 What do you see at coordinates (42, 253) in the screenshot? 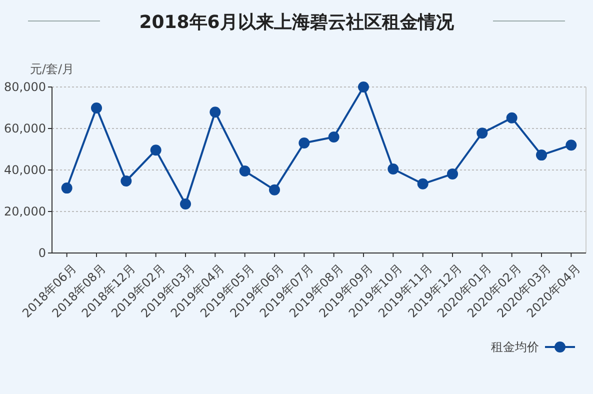
I see `y-tick-label: 0` at bounding box center [42, 253].